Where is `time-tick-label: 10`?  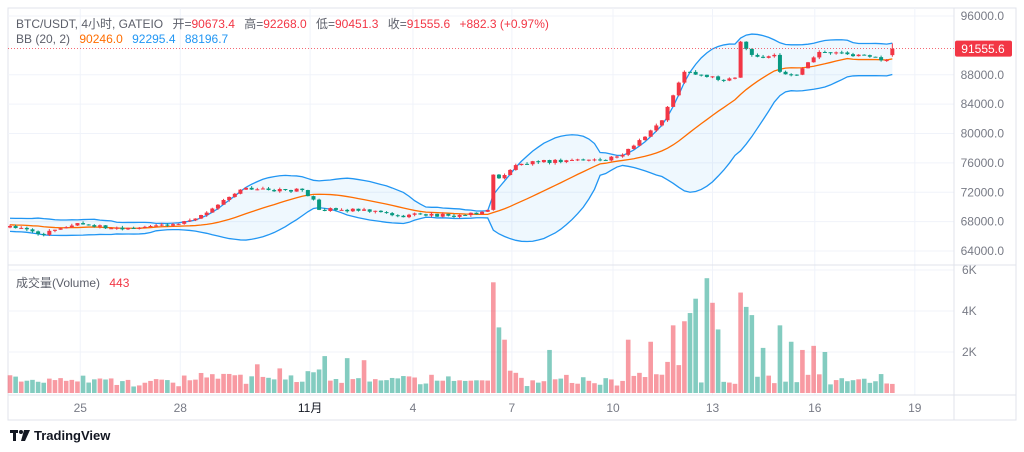
time-tick-label: 10 is located at coordinates (613, 408).